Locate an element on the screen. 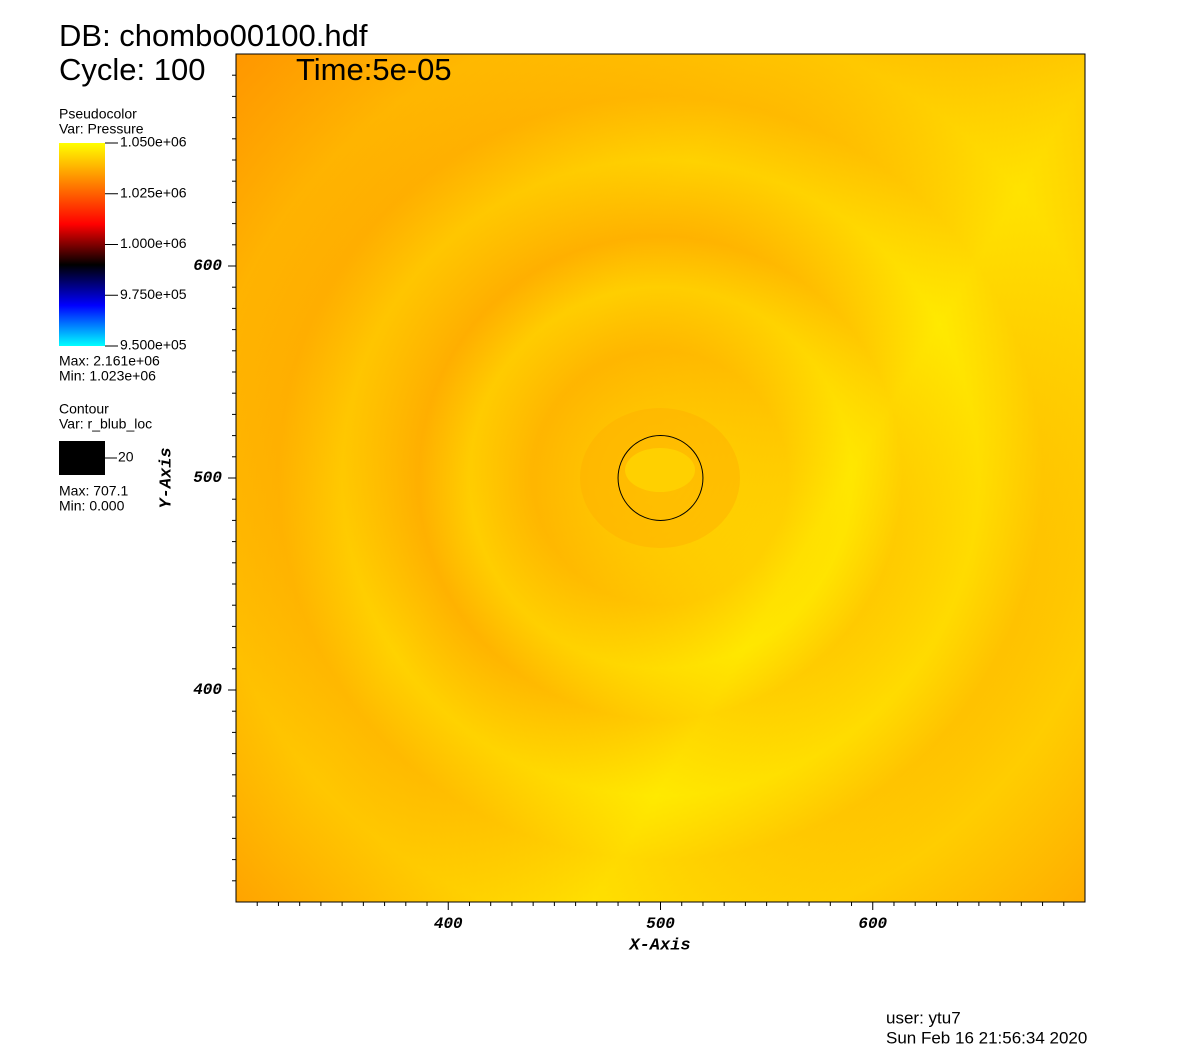  contour-var: Var: r_blub_loc is located at coordinates (105, 424).